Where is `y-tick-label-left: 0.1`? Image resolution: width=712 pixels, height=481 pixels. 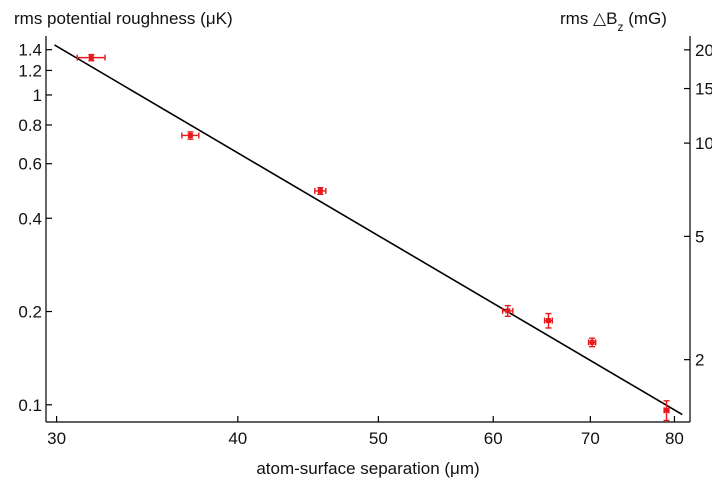 y-tick-label-left: 0.1 is located at coordinates (30, 405).